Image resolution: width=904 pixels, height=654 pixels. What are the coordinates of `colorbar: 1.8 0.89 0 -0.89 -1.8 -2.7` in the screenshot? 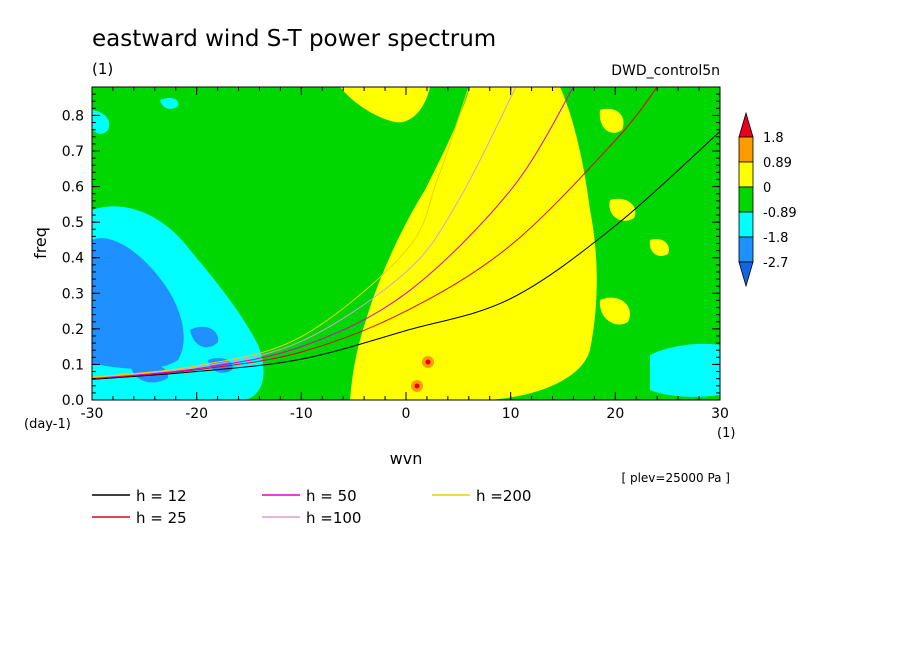 It's located at (767, 199).